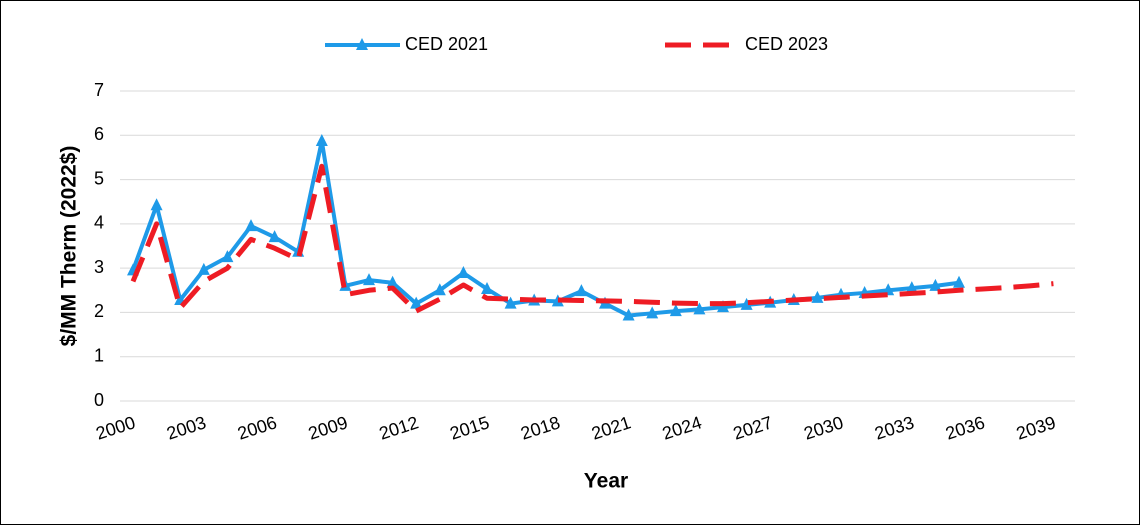 The width and height of the screenshot is (1140, 525). Describe the element at coordinates (362, 44) in the screenshot. I see `legend-marker` at that location.